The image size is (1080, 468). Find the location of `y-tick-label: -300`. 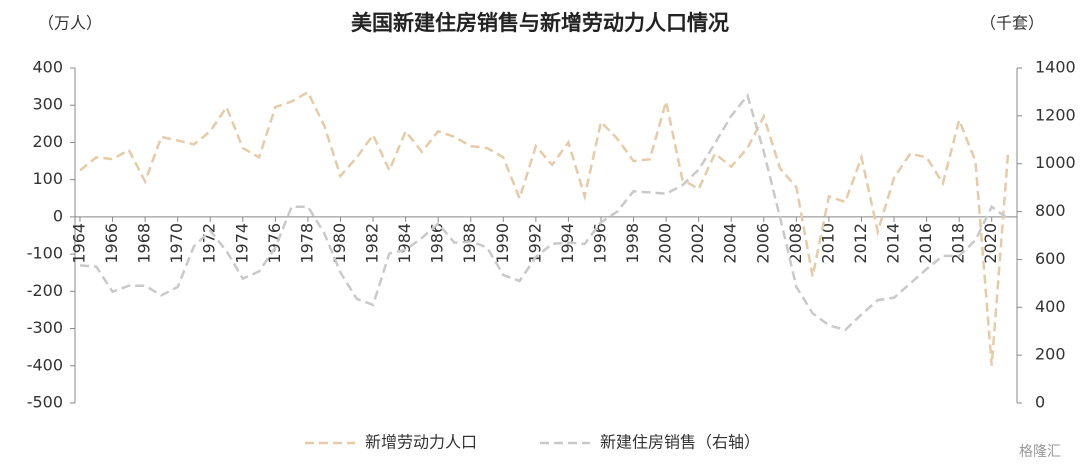

y-tick-label: -300 is located at coordinates (45, 327).